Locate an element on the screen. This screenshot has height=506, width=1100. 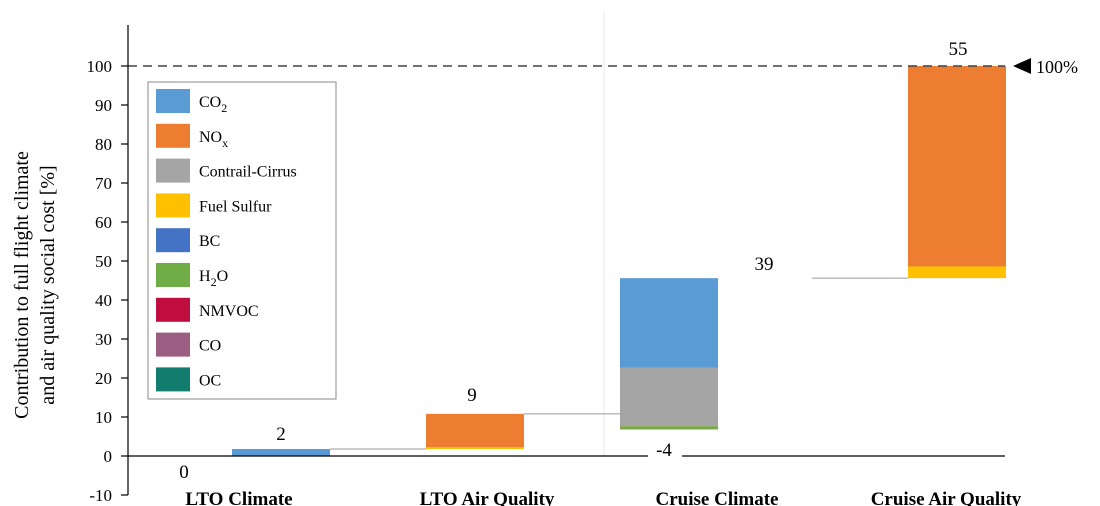
y-ticks-group: -10 0 10 20 30 40 50 60 70 80 90 100 is located at coordinates (107, 281).